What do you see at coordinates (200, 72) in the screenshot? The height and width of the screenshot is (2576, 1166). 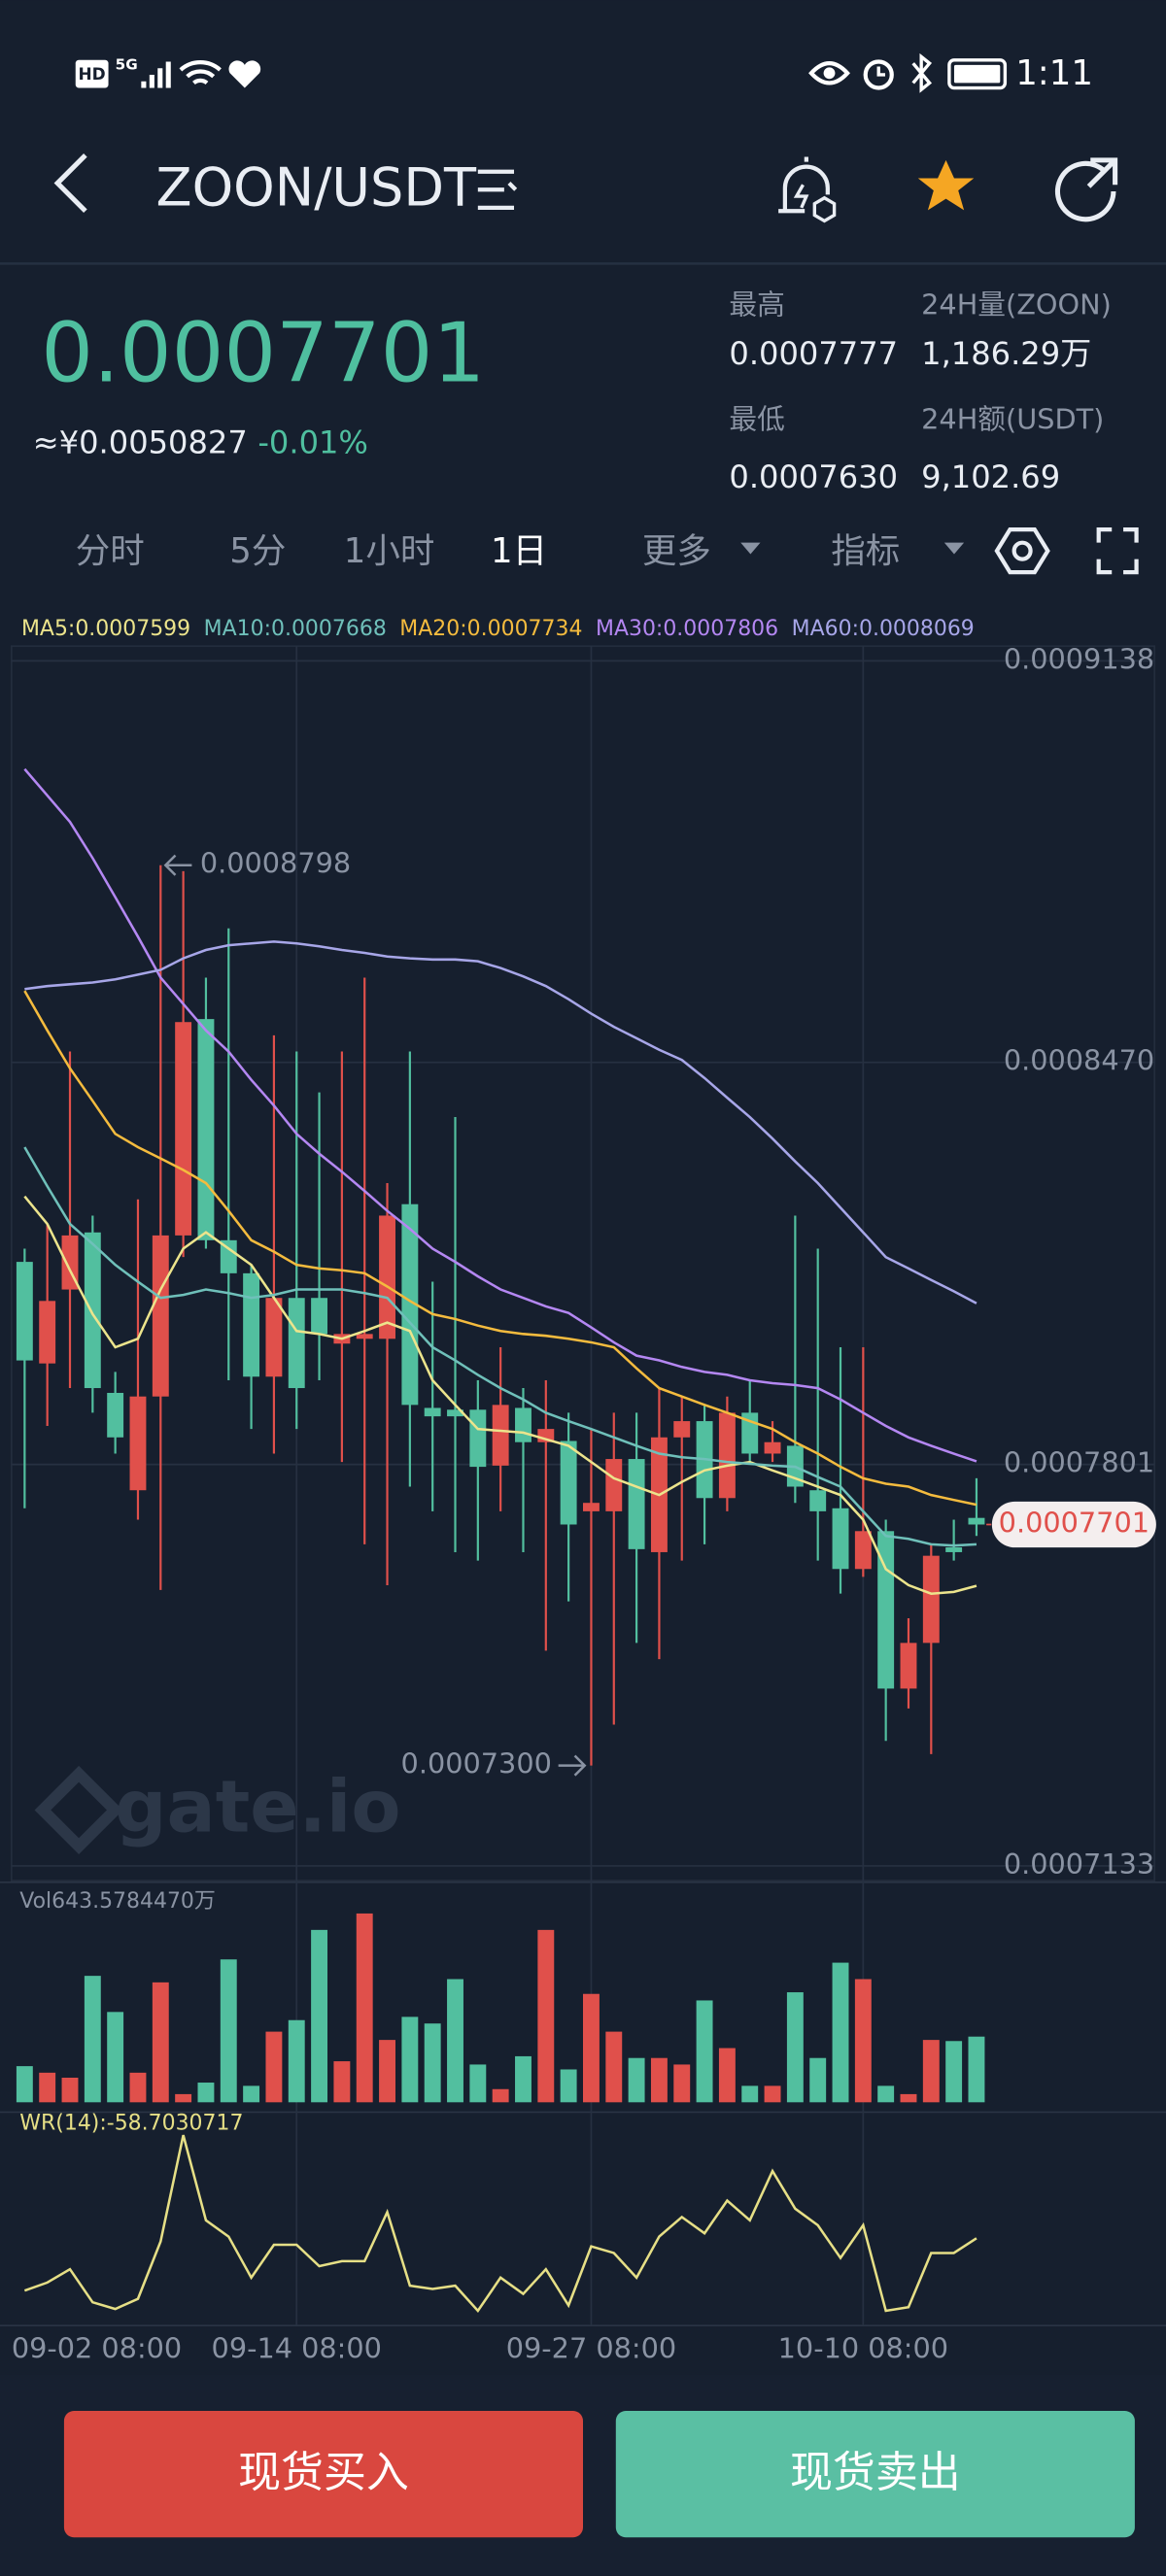 I see `wifi-icon` at bounding box center [200, 72].